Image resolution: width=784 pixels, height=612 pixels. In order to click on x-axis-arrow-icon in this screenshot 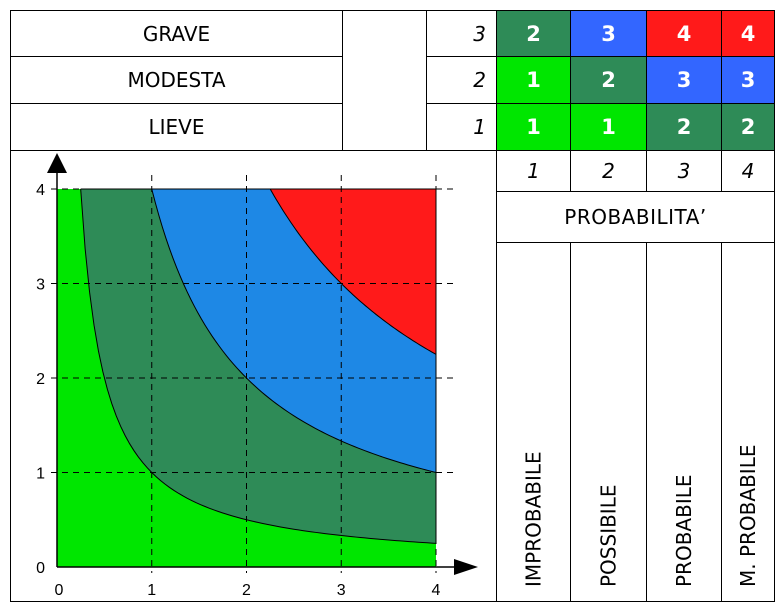, I will do `click(466, 567)`.